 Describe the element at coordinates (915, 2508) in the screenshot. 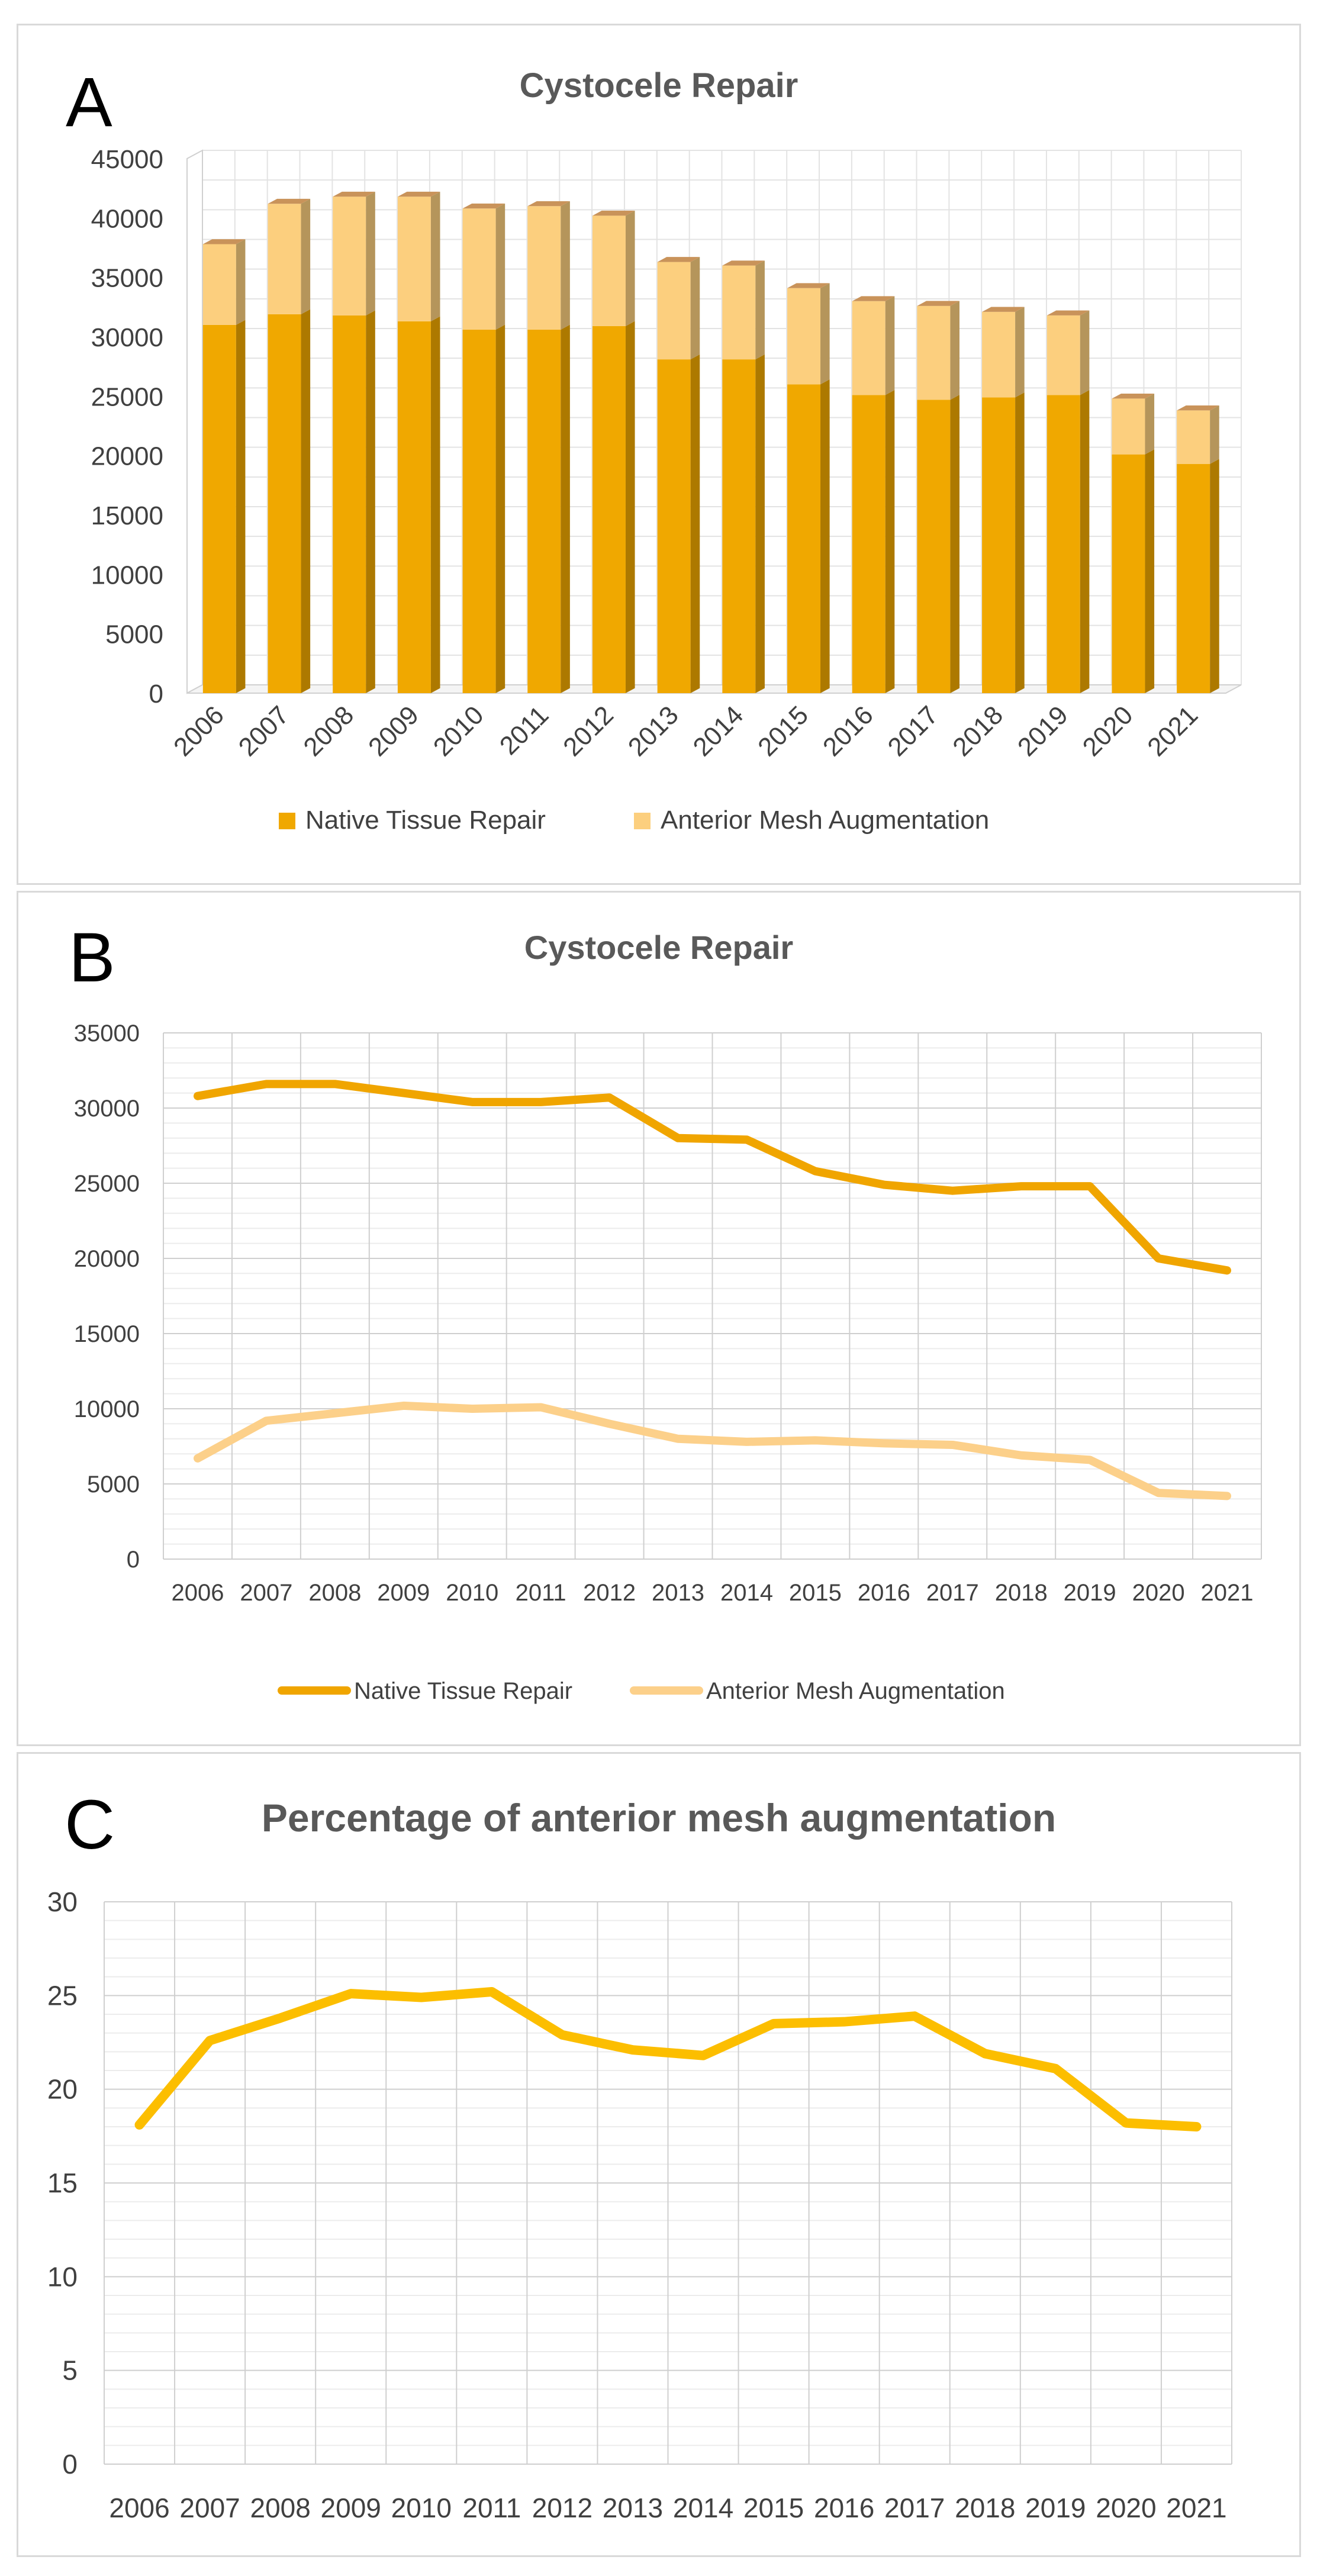

I see `x-tick-label: 2017` at that location.